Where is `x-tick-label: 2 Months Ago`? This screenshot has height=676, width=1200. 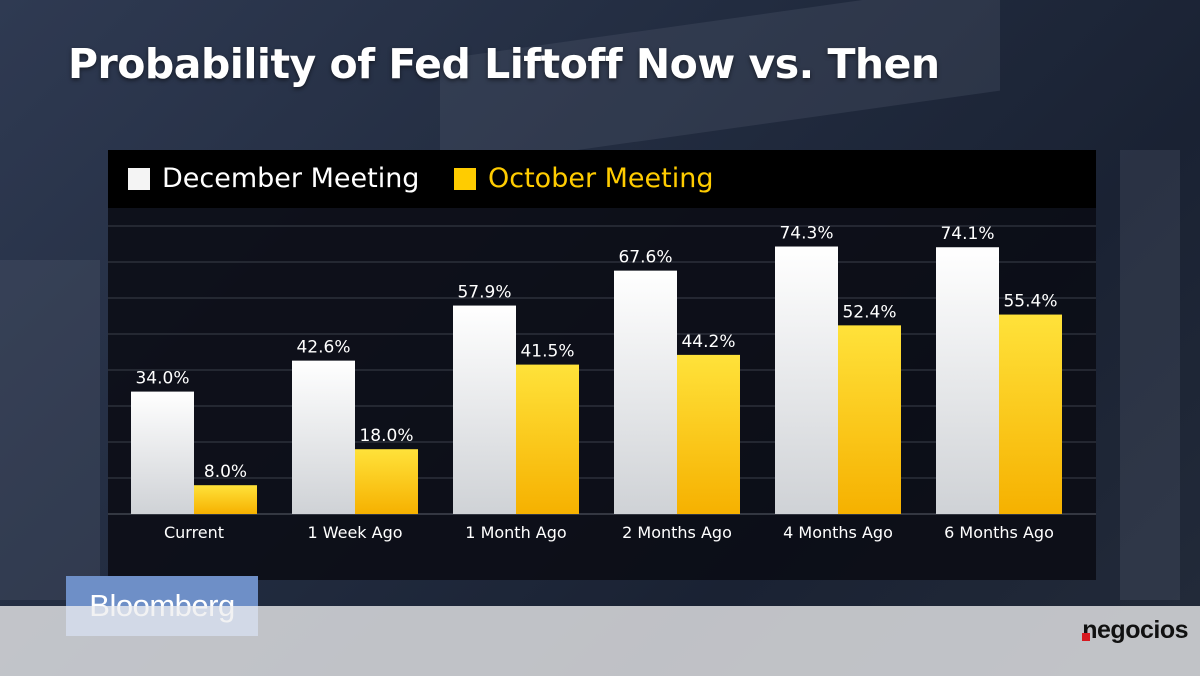
x-tick-label: 2 Months Ago is located at coordinates (677, 532).